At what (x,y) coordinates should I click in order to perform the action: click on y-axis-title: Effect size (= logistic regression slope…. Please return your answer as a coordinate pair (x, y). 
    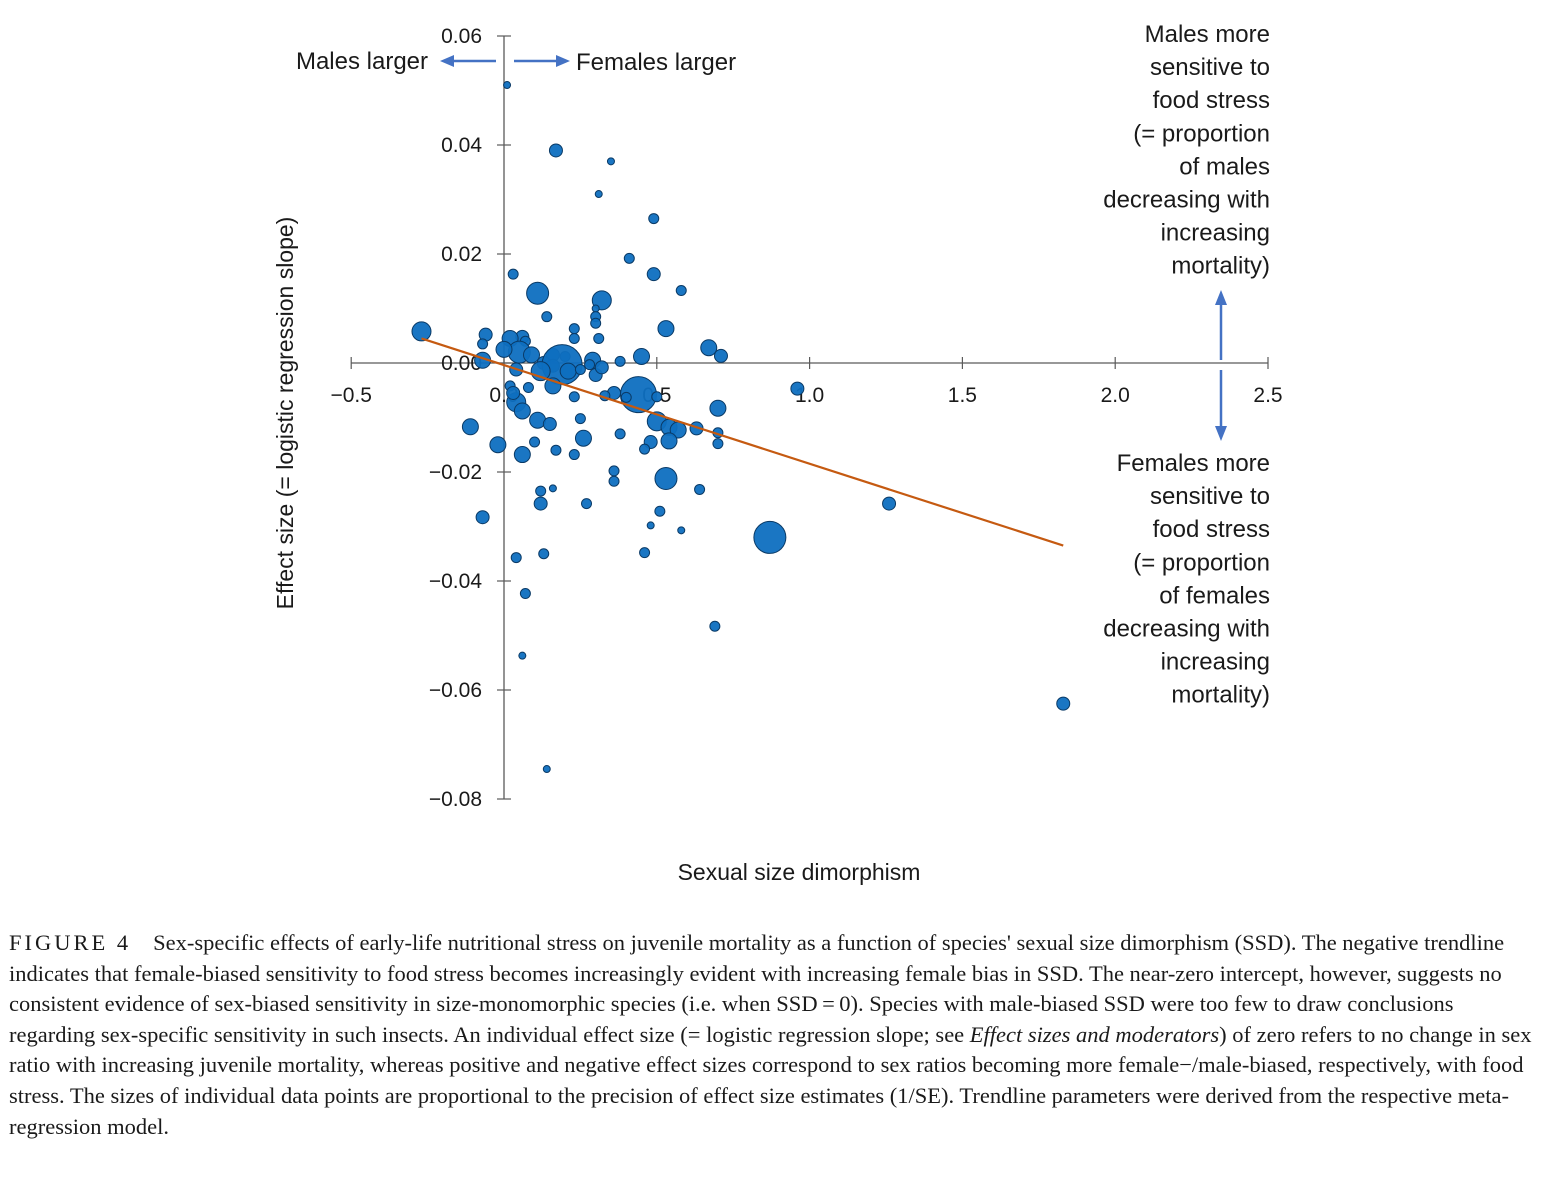
    Looking at the image, I should click on (285, 413).